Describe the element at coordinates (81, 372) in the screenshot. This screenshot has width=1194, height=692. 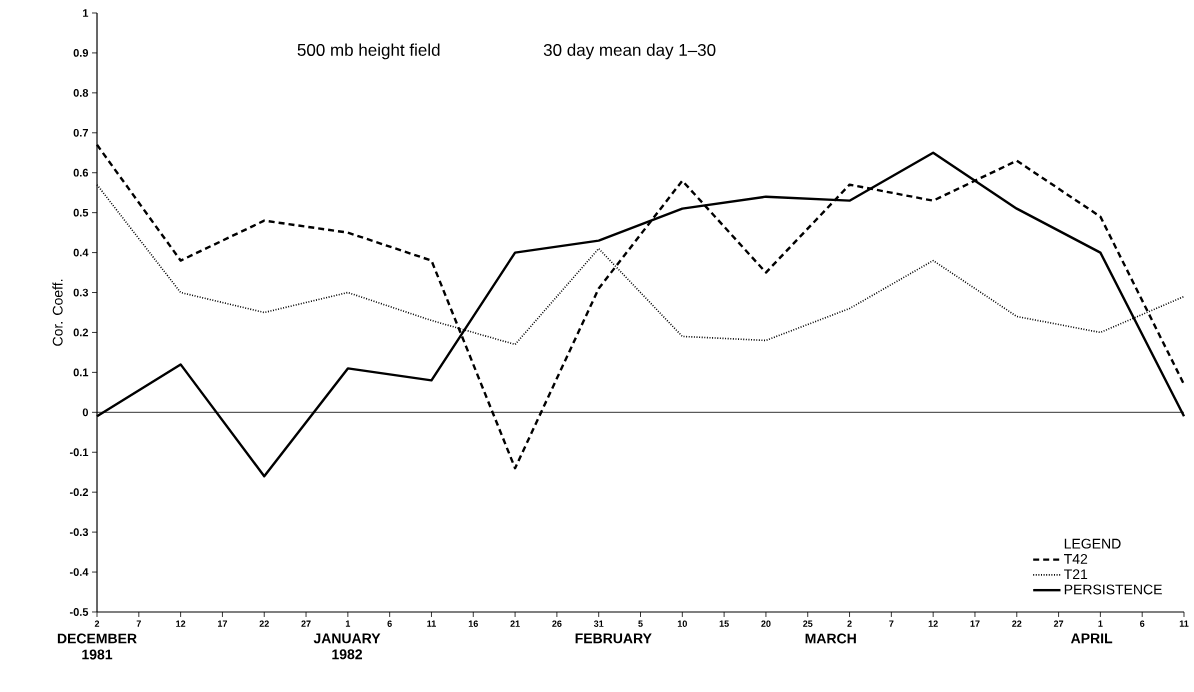
I see `y-tick-label: 0.1` at that location.